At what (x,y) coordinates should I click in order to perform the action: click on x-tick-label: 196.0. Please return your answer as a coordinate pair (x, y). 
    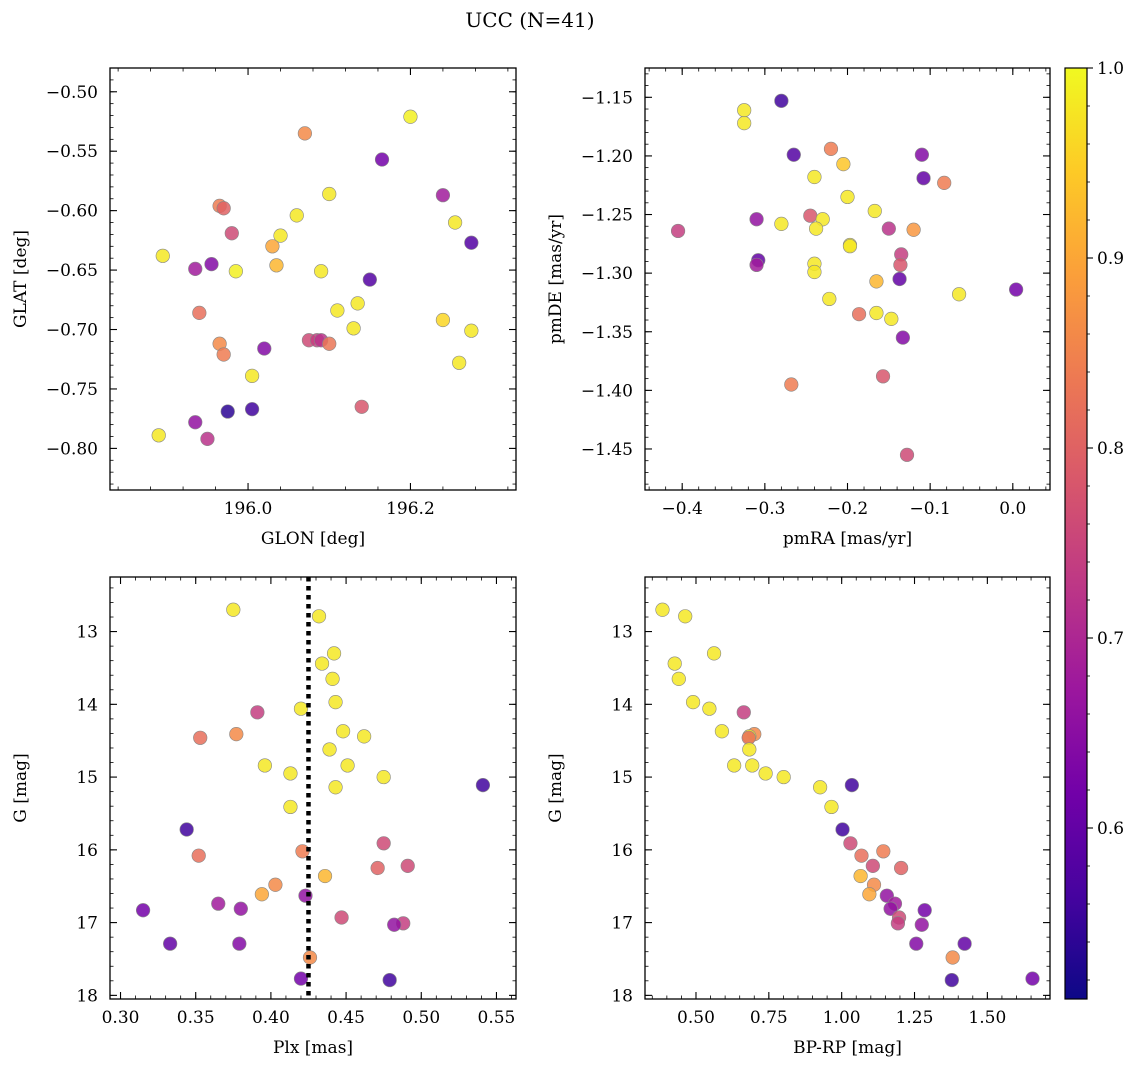
    Looking at the image, I should click on (248, 509).